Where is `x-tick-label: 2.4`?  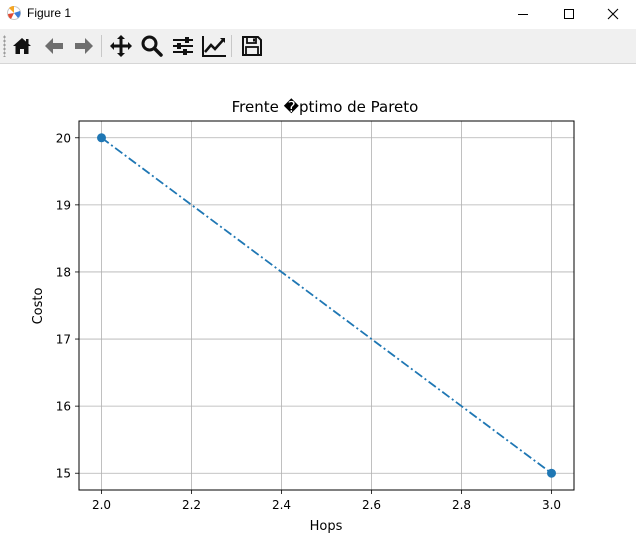
x-tick-label: 2.4 is located at coordinates (281, 505).